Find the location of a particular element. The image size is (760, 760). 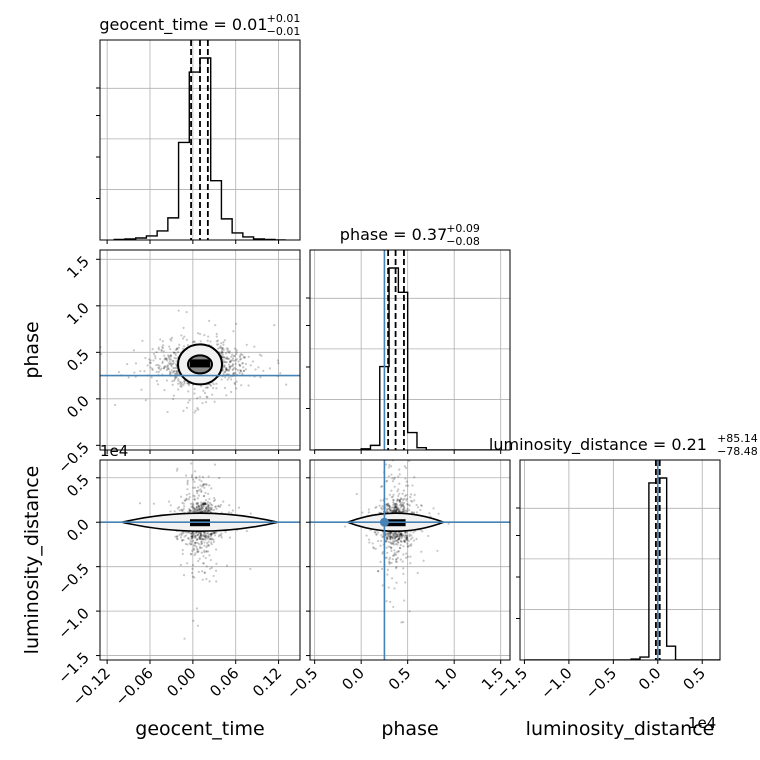

title-plus-geocent_time: +0.01 is located at coordinates (284, 18).